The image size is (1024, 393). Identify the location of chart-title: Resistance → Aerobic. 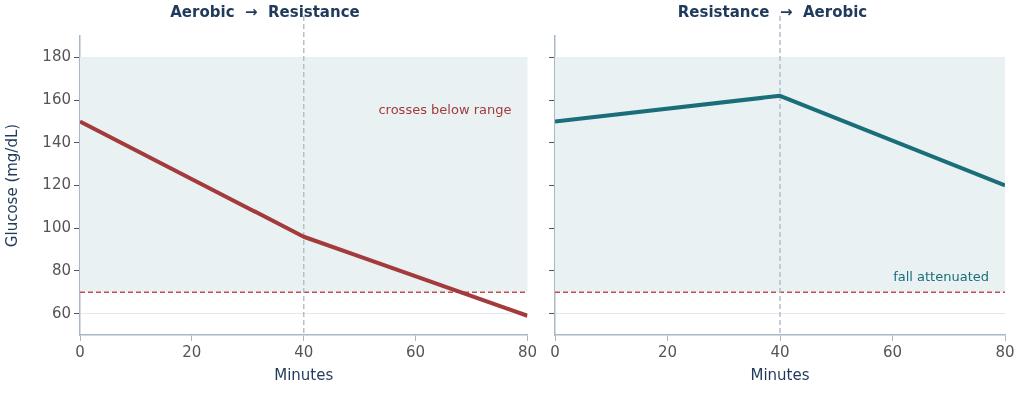
(772, 11).